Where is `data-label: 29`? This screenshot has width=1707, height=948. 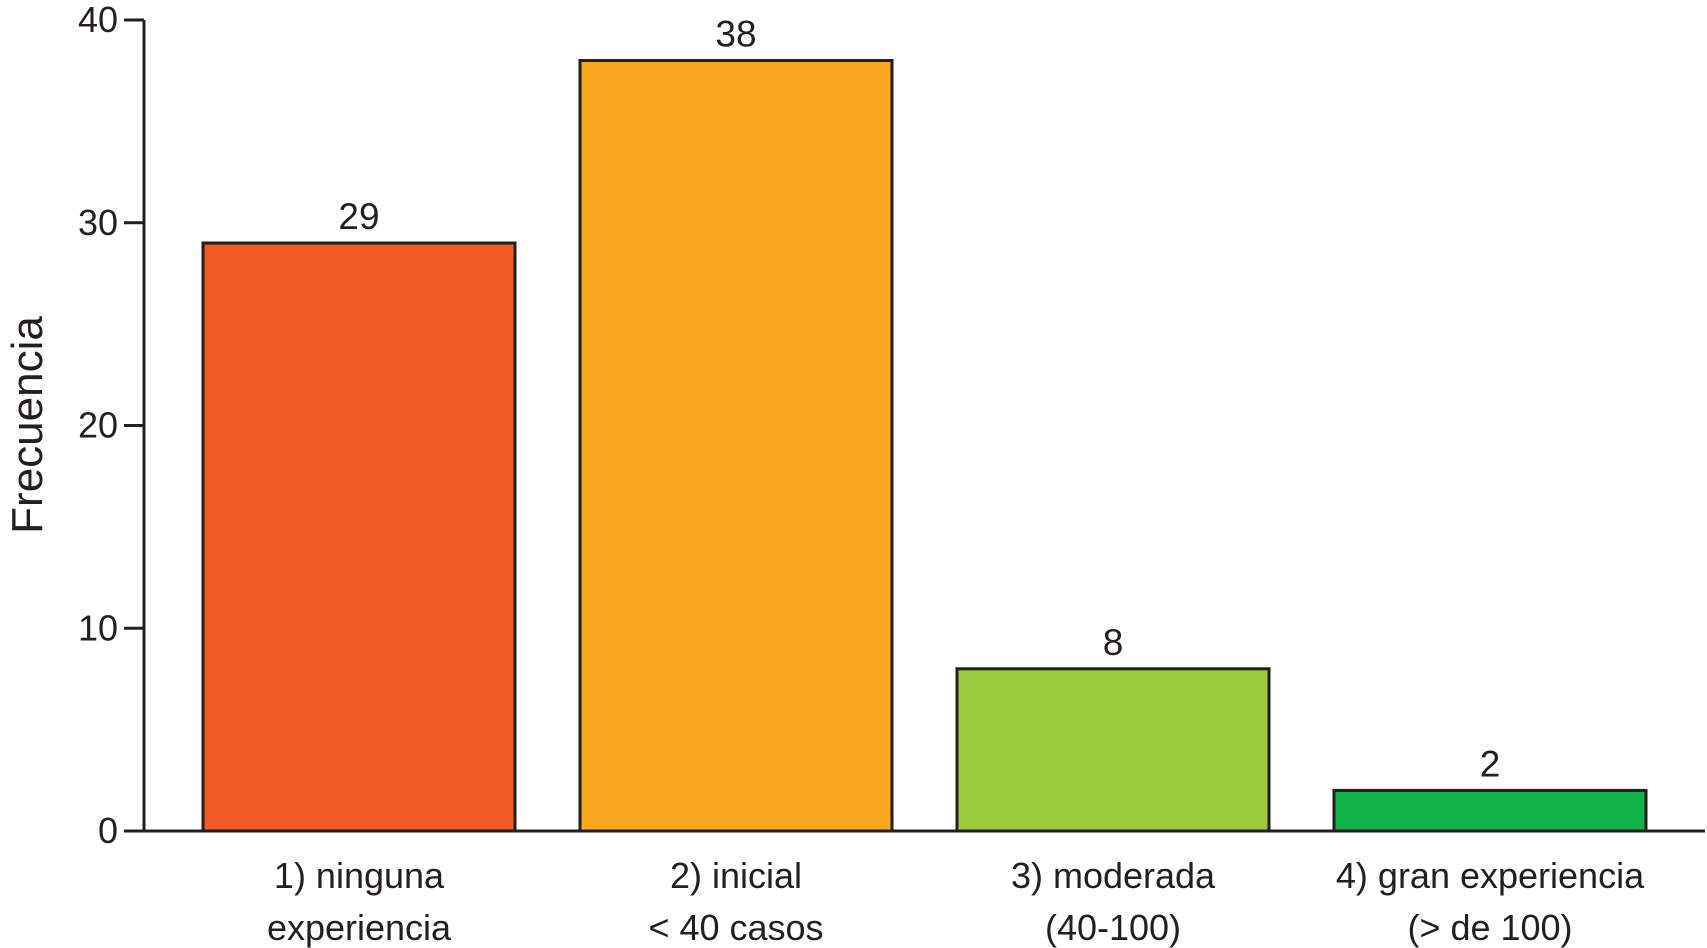 data-label: 29 is located at coordinates (358, 216).